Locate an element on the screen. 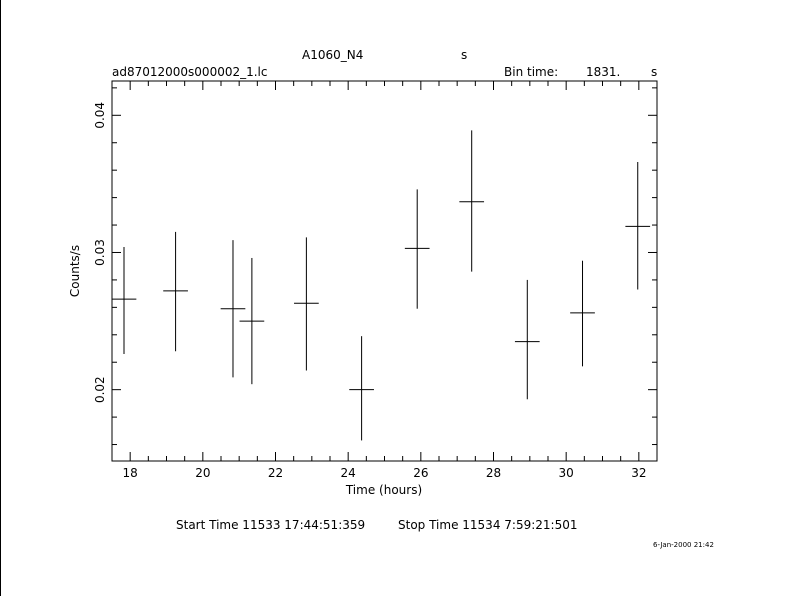 Image resolution: width=790 pixels, height=596 pixels. x-tick-labels: 18 20 22 24 26 28 30 32 is located at coordinates (385, 473).